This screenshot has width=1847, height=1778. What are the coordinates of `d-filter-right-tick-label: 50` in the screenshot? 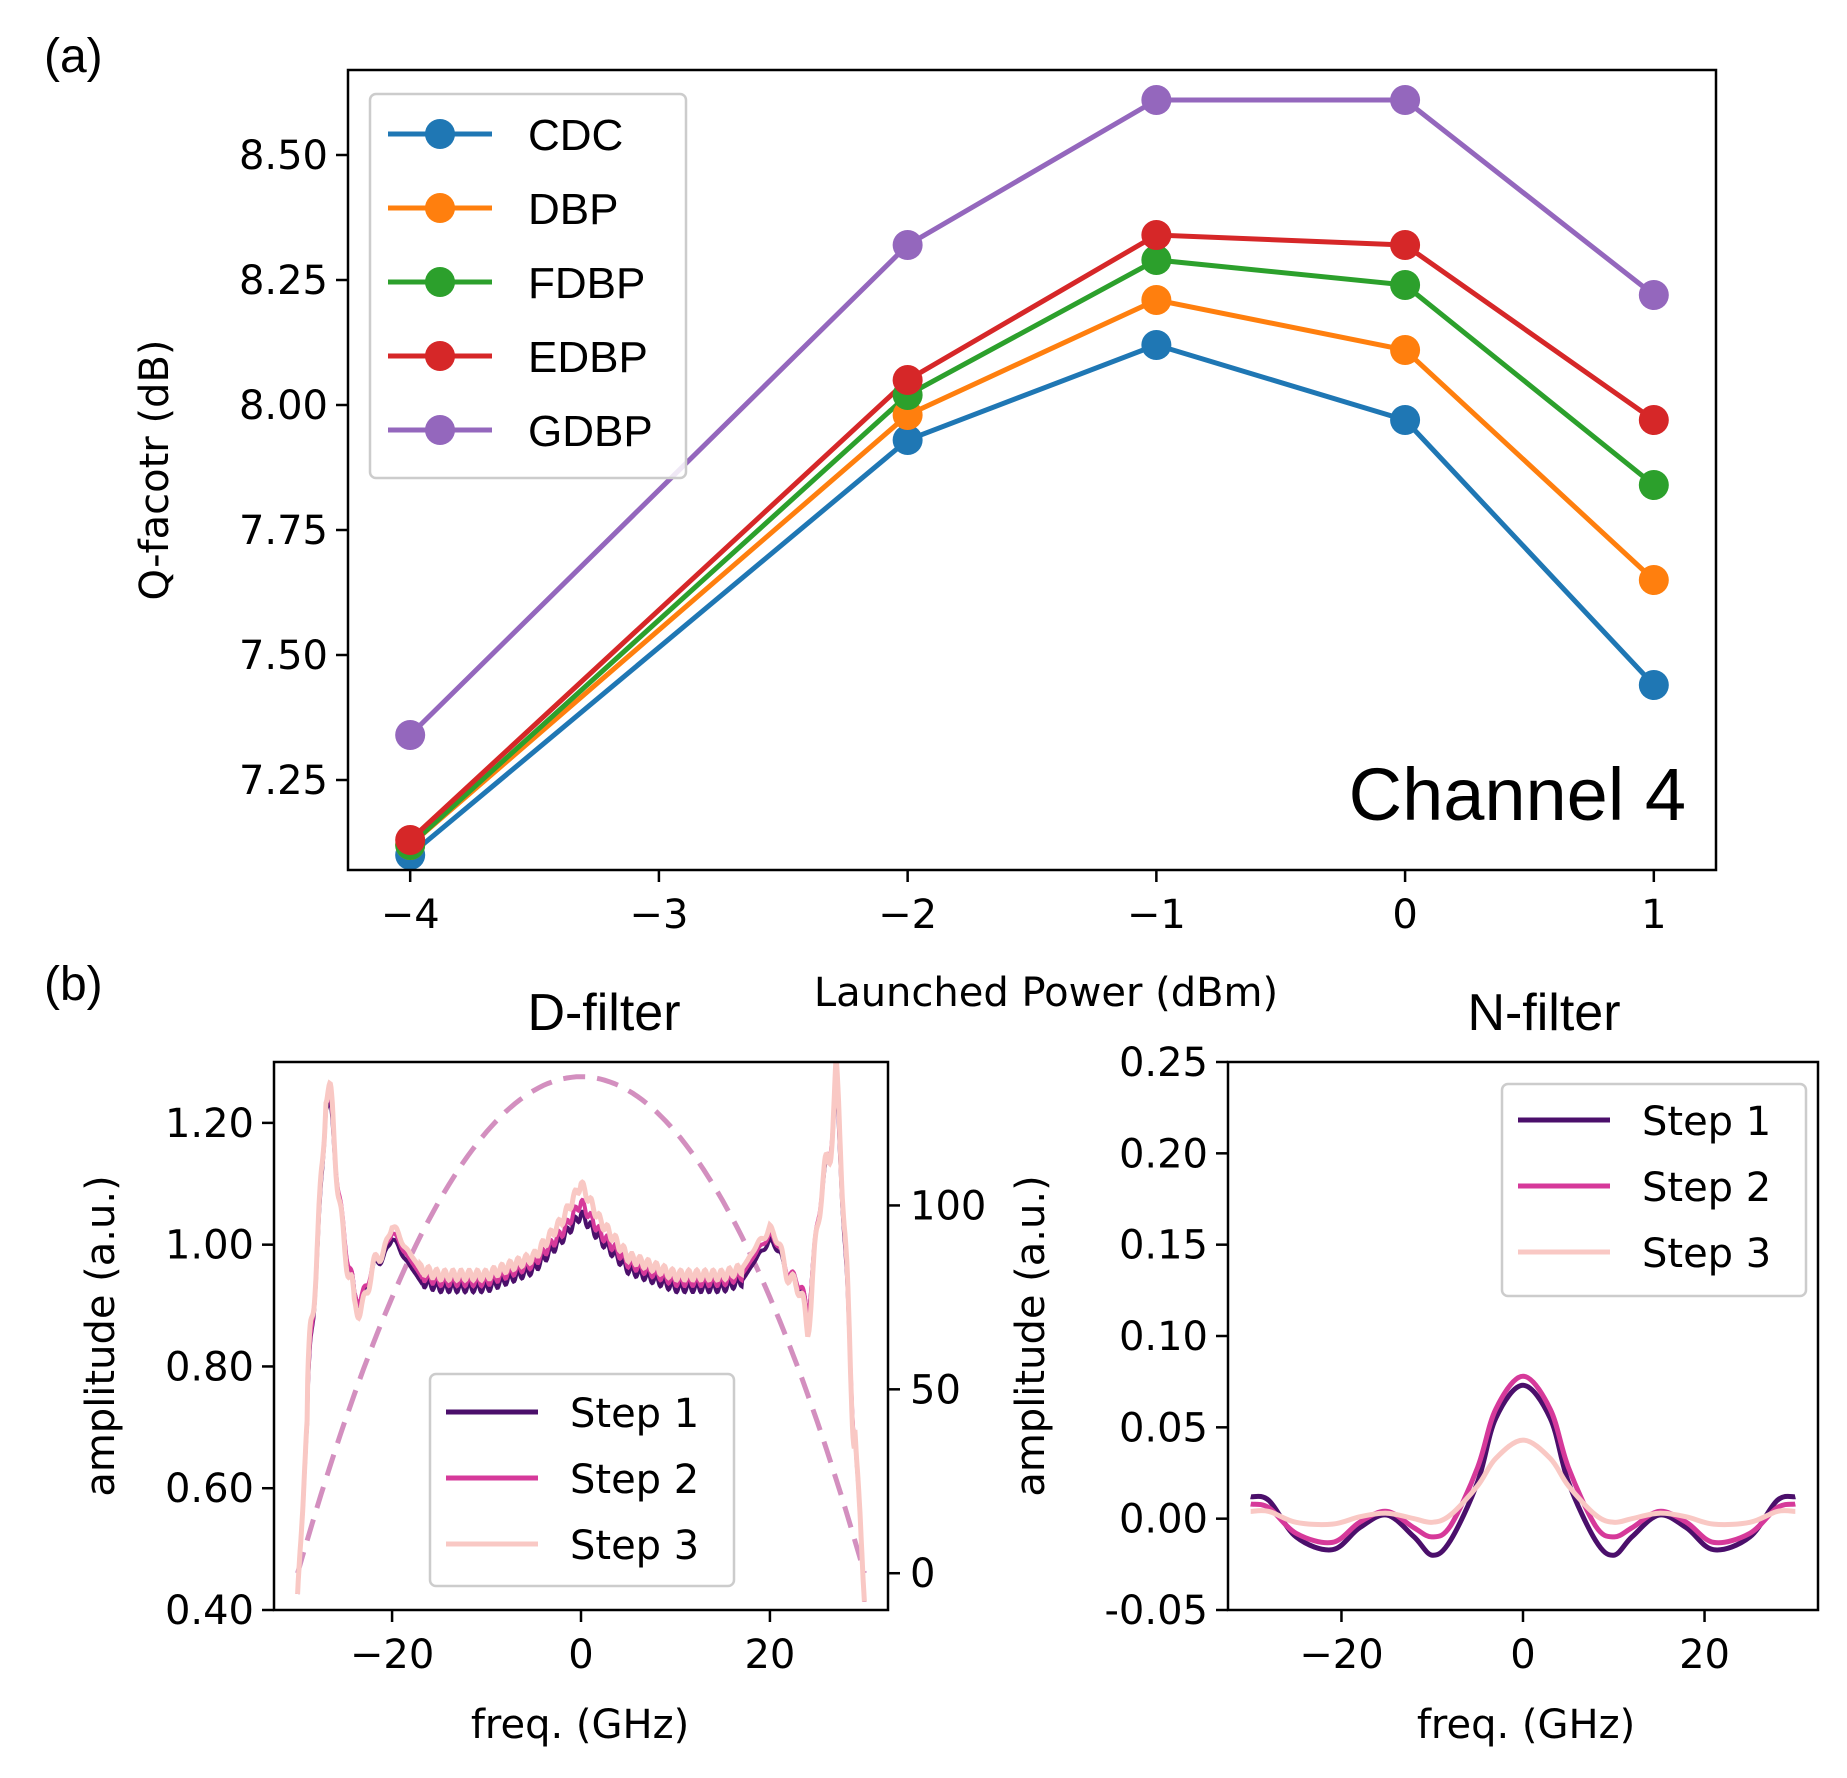 It's located at (935, 1390).